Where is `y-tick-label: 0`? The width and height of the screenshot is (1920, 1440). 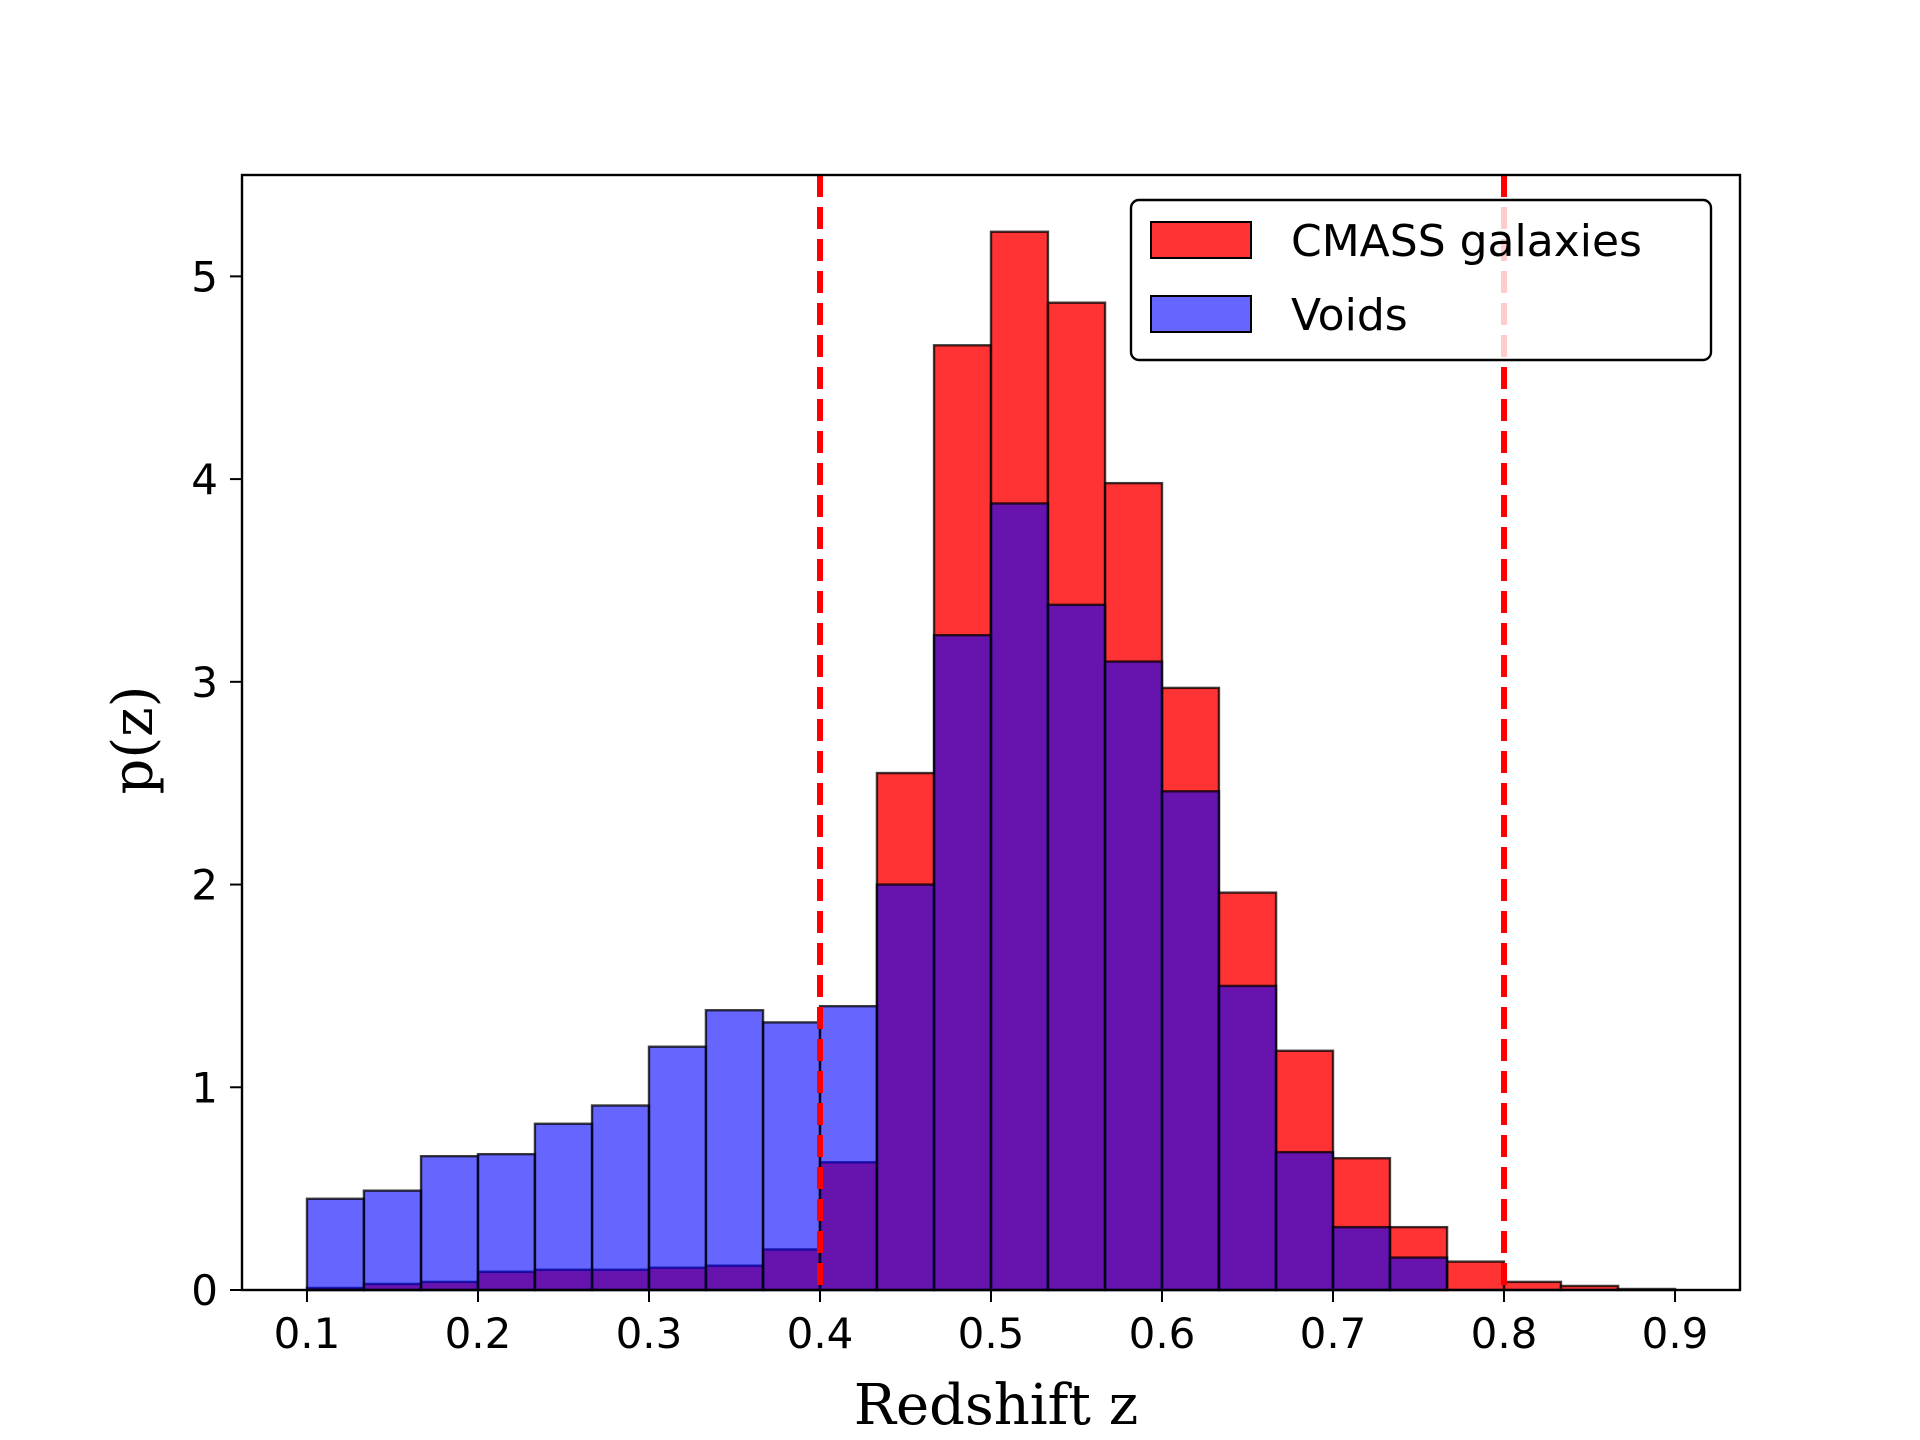
y-tick-label: 0 is located at coordinates (204, 1290).